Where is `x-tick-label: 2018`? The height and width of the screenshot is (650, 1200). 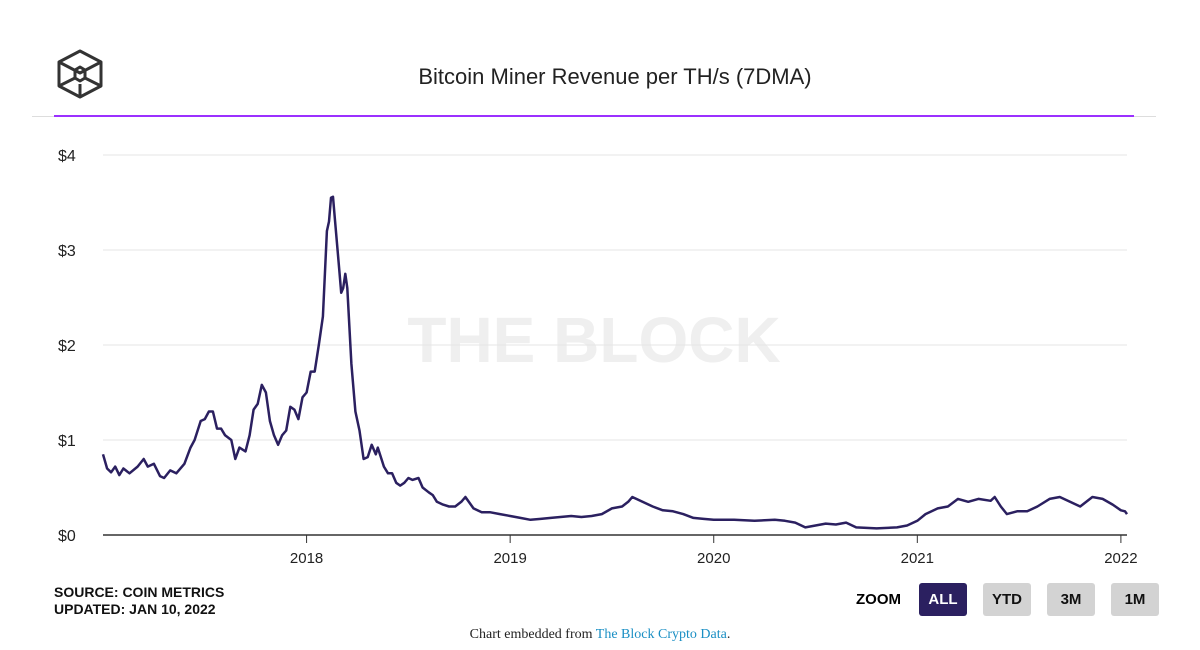 x-tick-label: 2018 is located at coordinates (306, 558).